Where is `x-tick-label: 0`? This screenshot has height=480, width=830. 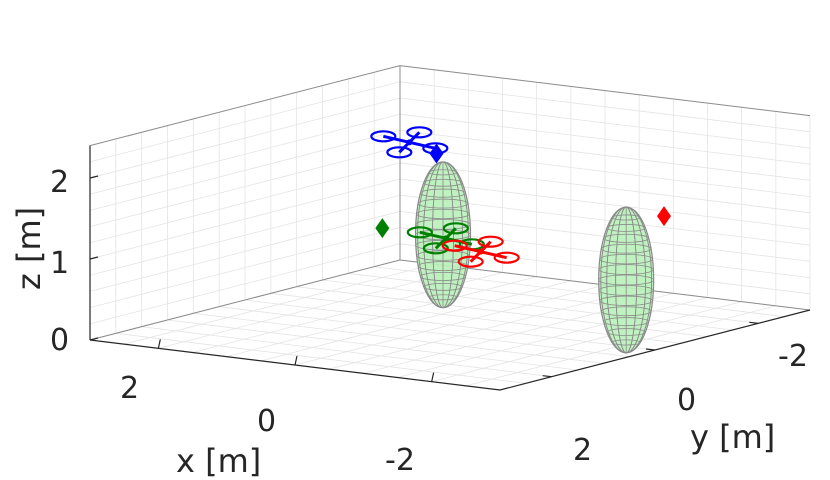
x-tick-label: 0 is located at coordinates (266, 421).